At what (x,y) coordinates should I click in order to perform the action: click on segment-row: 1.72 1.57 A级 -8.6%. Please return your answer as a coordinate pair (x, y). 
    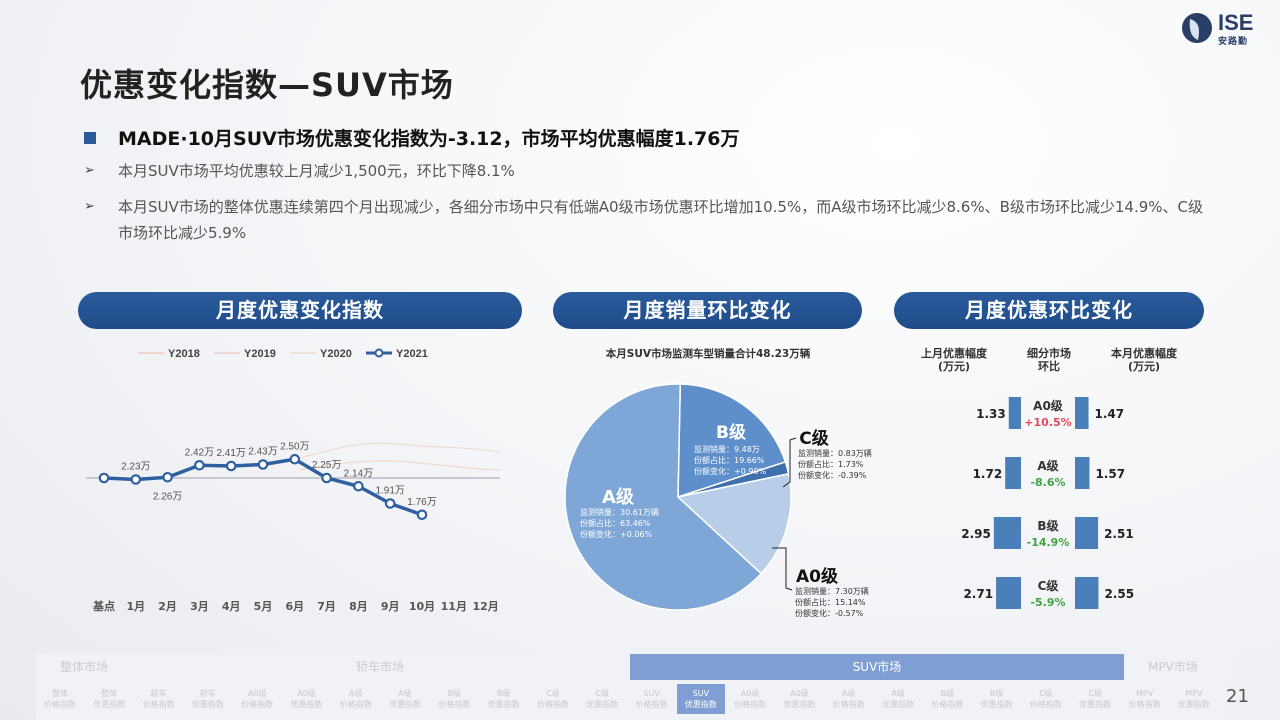
    Looking at the image, I should click on (1049, 473).